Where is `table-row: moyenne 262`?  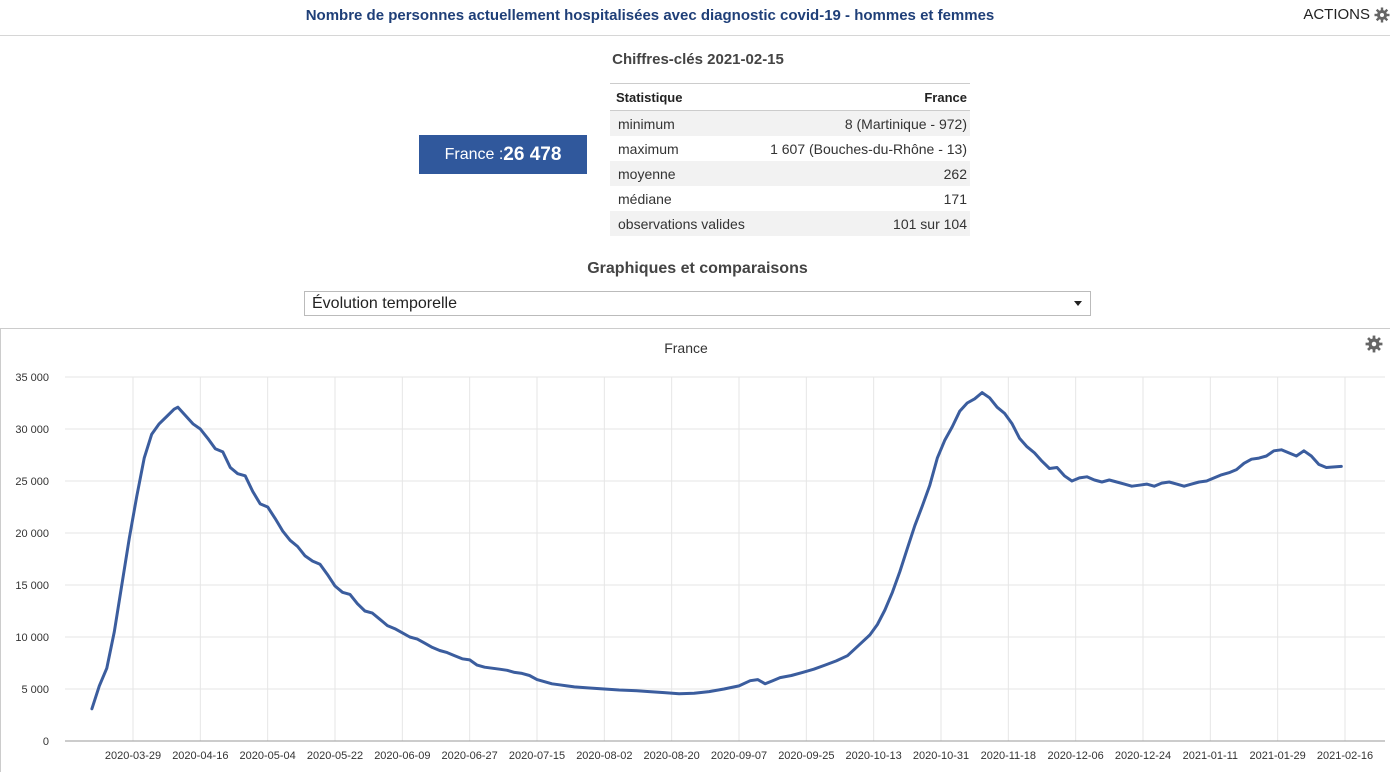
table-row: moyenne 262 is located at coordinates (790, 173).